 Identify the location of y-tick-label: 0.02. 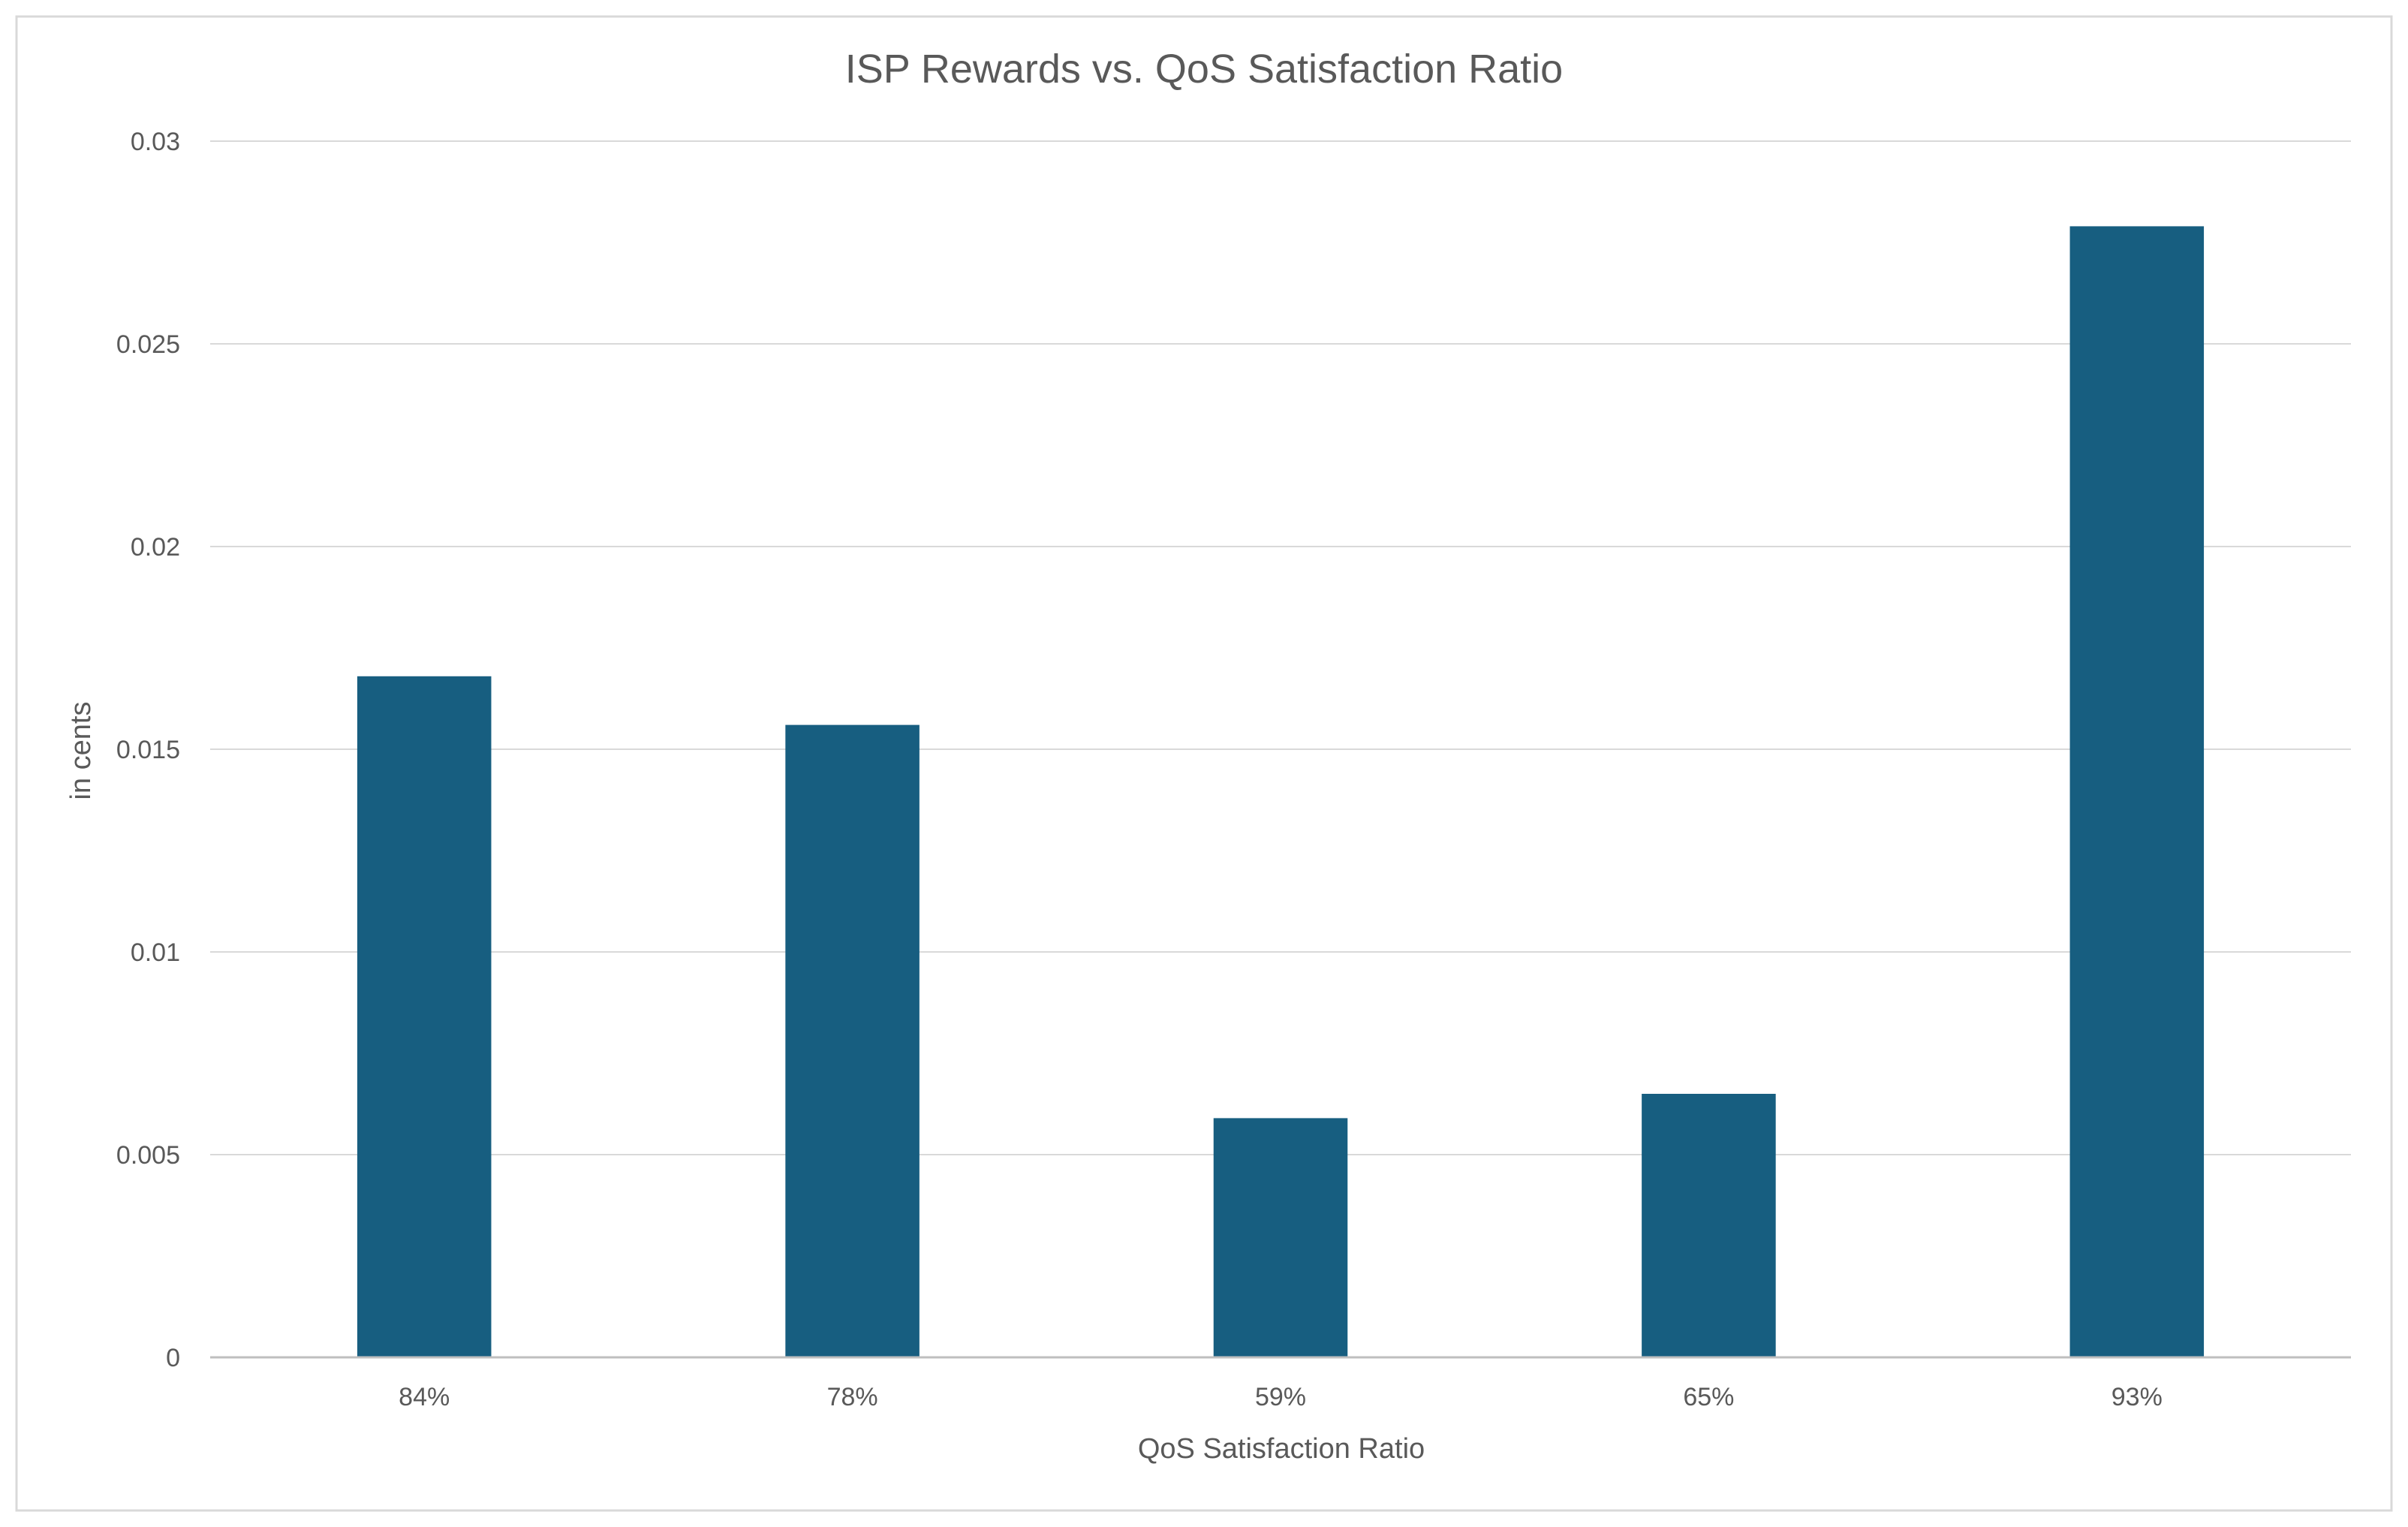
(155, 547).